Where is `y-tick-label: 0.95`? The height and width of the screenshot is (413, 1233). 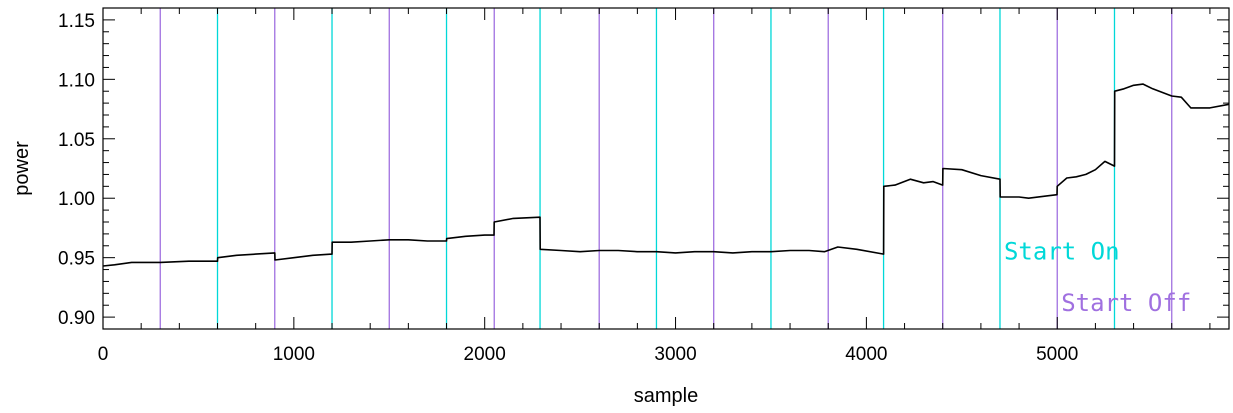 y-tick-label: 0.95 is located at coordinates (76, 259).